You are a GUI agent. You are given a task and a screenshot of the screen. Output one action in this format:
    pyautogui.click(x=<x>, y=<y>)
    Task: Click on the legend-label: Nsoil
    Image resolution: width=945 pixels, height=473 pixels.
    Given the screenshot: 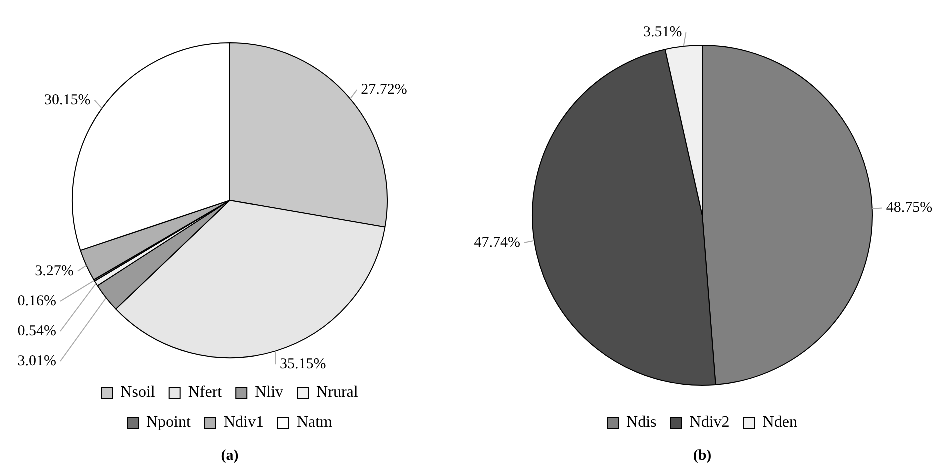 What is the action you would take?
    pyautogui.click(x=138, y=393)
    